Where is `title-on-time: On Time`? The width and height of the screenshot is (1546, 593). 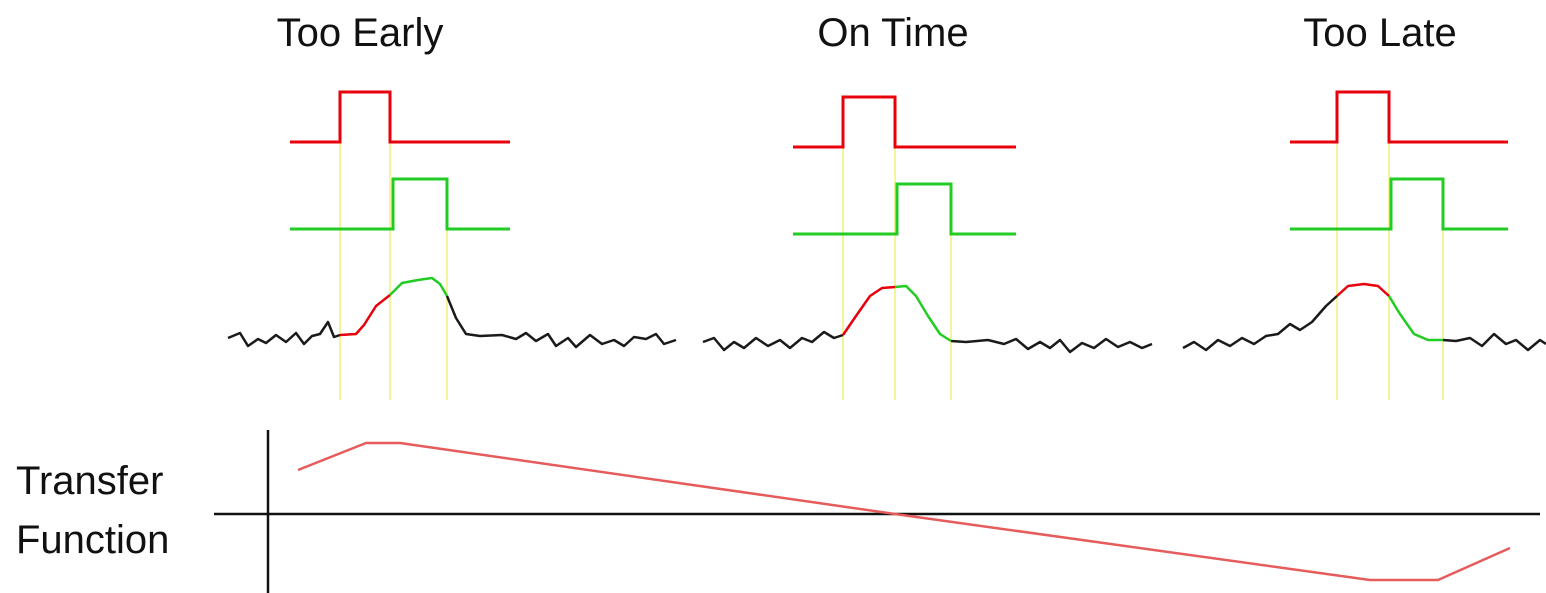
title-on-time: On Time is located at coordinates (892, 33).